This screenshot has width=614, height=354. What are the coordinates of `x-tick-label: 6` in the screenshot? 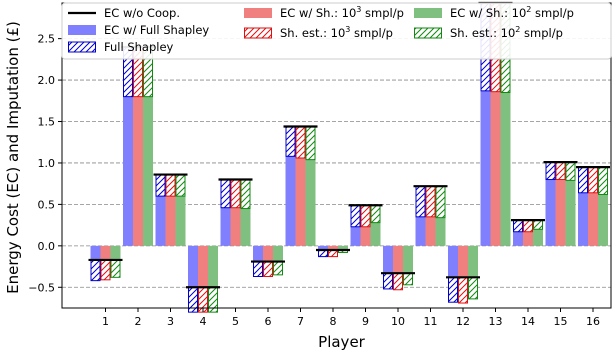 It's located at (268, 321).